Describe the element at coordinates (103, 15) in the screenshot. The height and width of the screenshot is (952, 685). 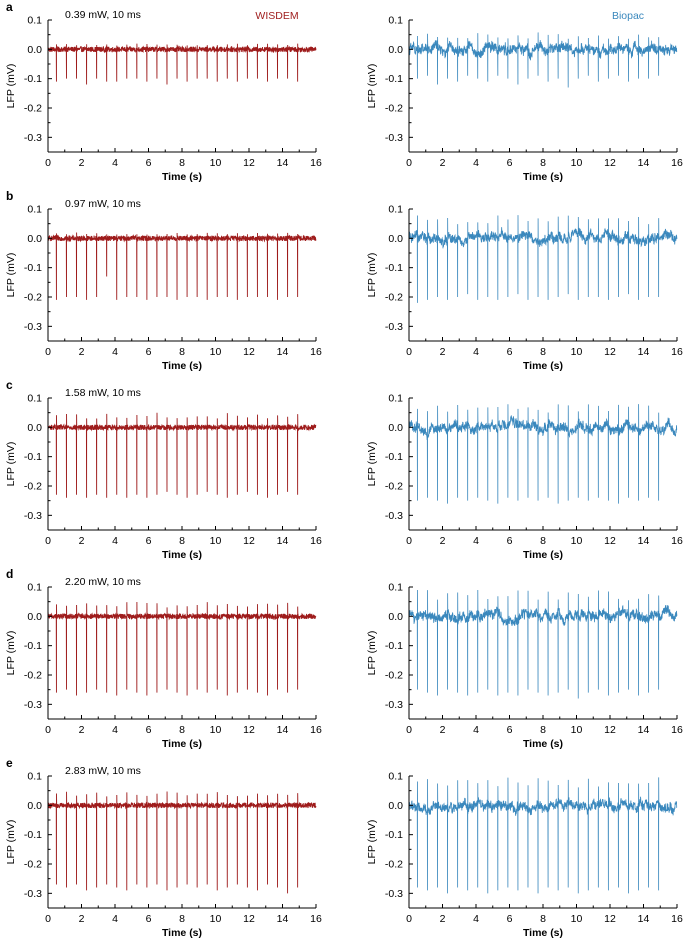
I see `condition-label: 0.39 mW, 10 ms` at that location.